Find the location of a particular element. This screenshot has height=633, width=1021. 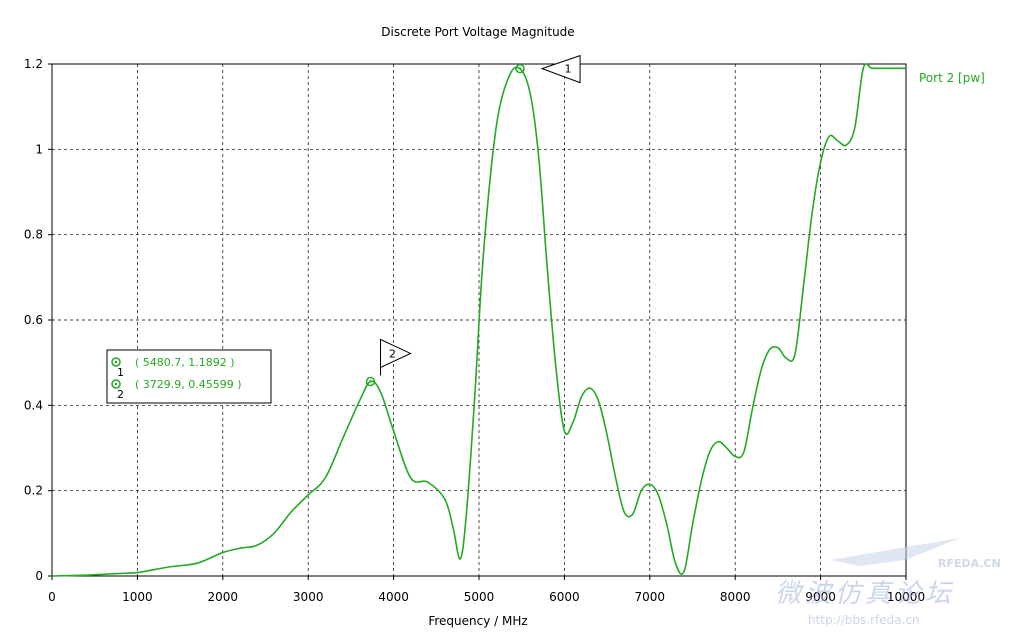

x-tick-label: 4000 is located at coordinates (393, 597).